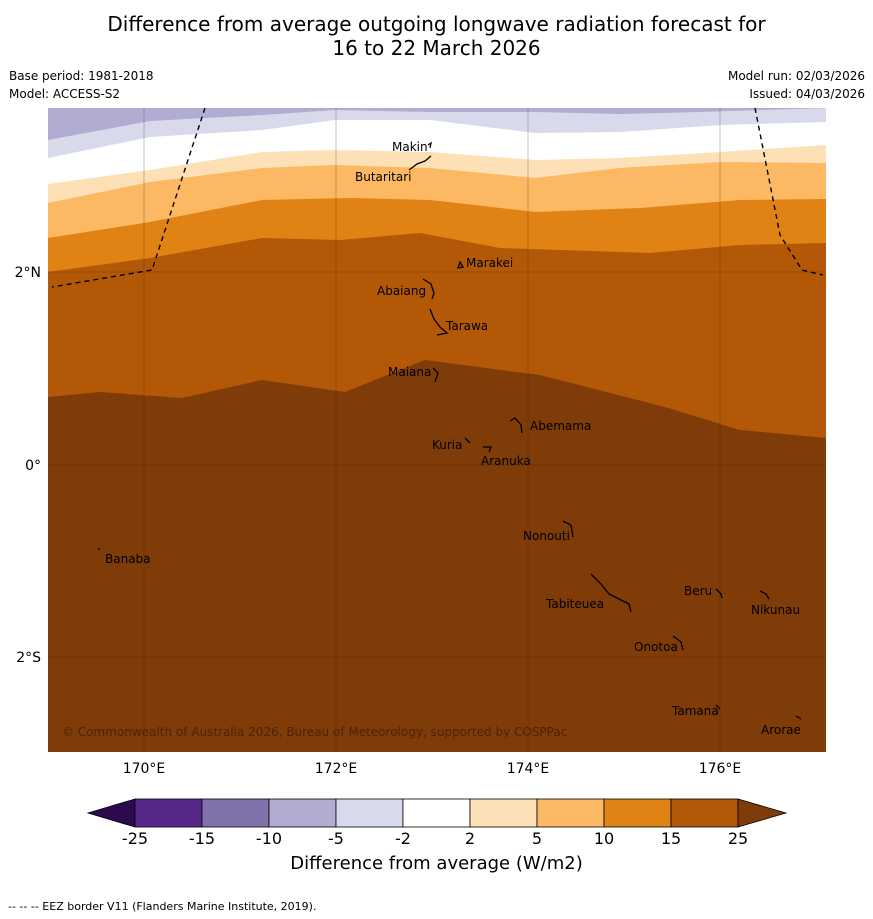  I want to click on colorbar-ticks: -25 -15 -10 -5 -2 2 5 10 15 25, so click(435, 838).